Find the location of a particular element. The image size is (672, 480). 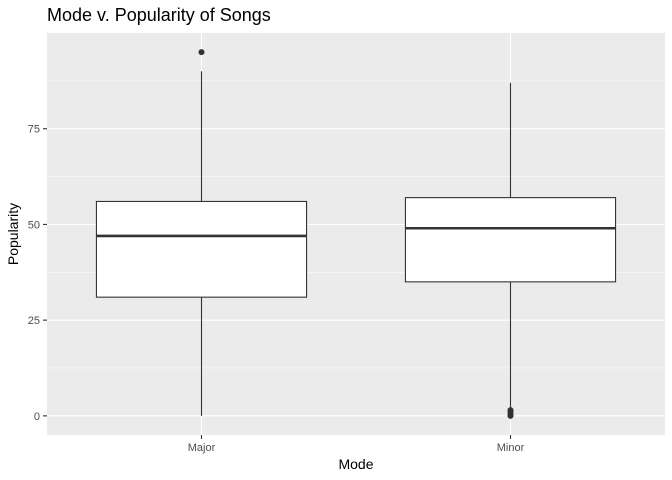

major-box is located at coordinates (201, 249).